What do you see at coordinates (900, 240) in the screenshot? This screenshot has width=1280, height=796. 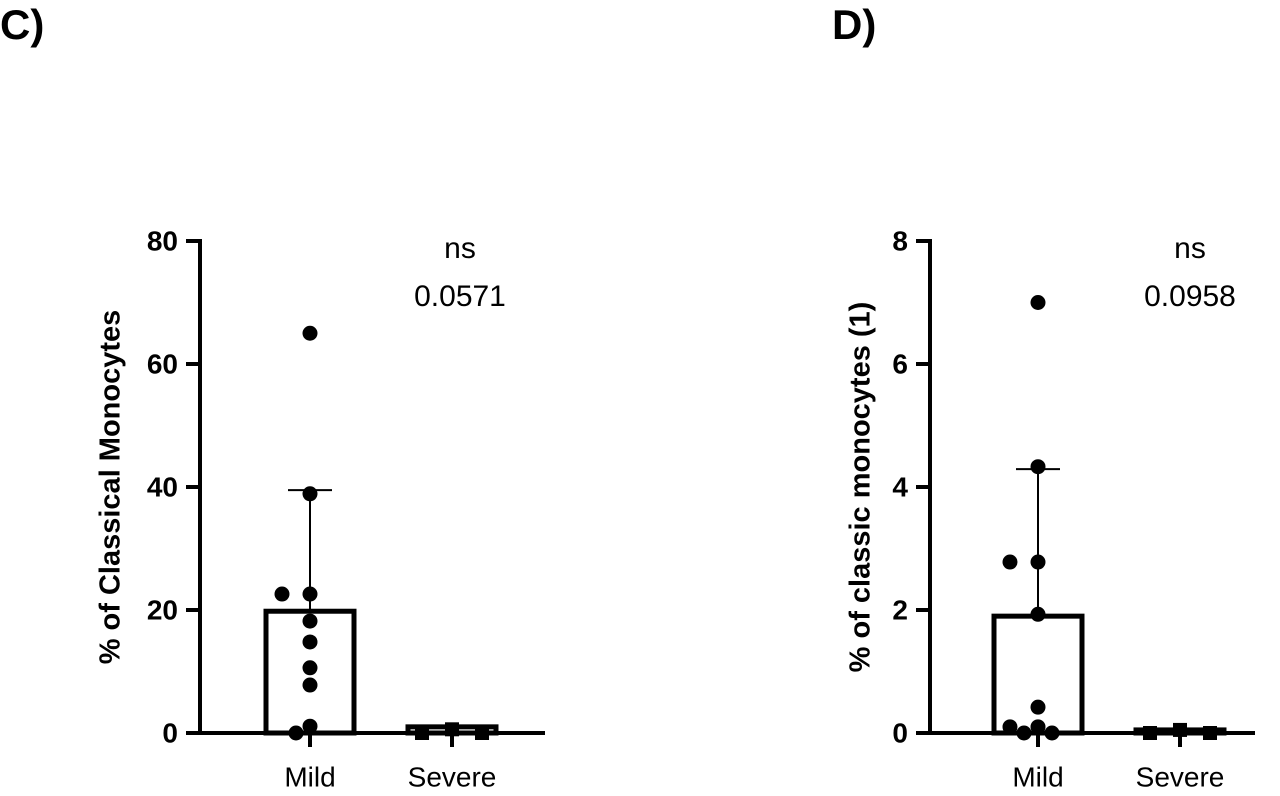 I see `y-tick-label: 8` at bounding box center [900, 240].